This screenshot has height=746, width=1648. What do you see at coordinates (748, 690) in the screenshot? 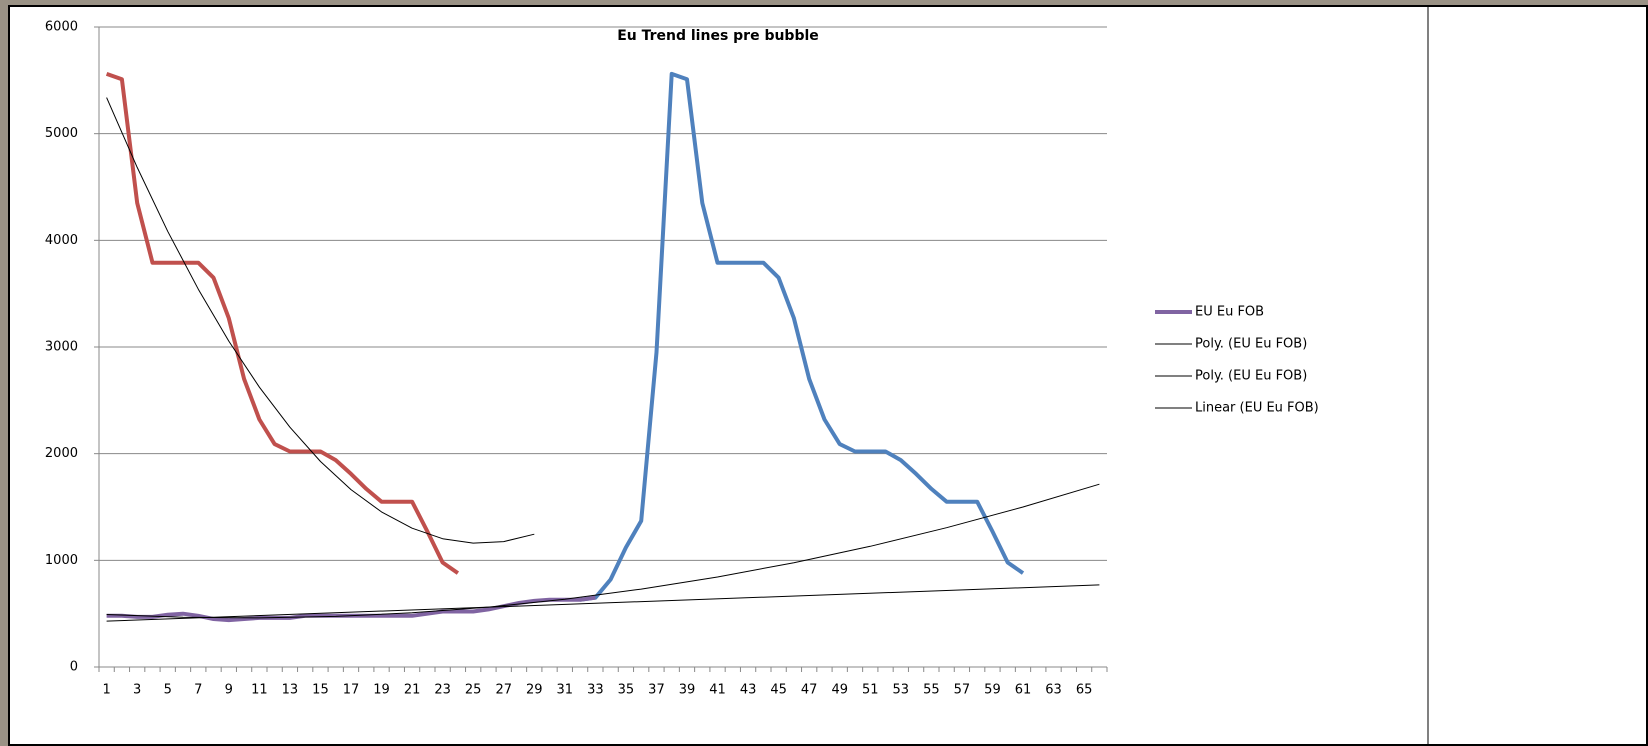
I see `x-tick-label: 43` at bounding box center [748, 690].